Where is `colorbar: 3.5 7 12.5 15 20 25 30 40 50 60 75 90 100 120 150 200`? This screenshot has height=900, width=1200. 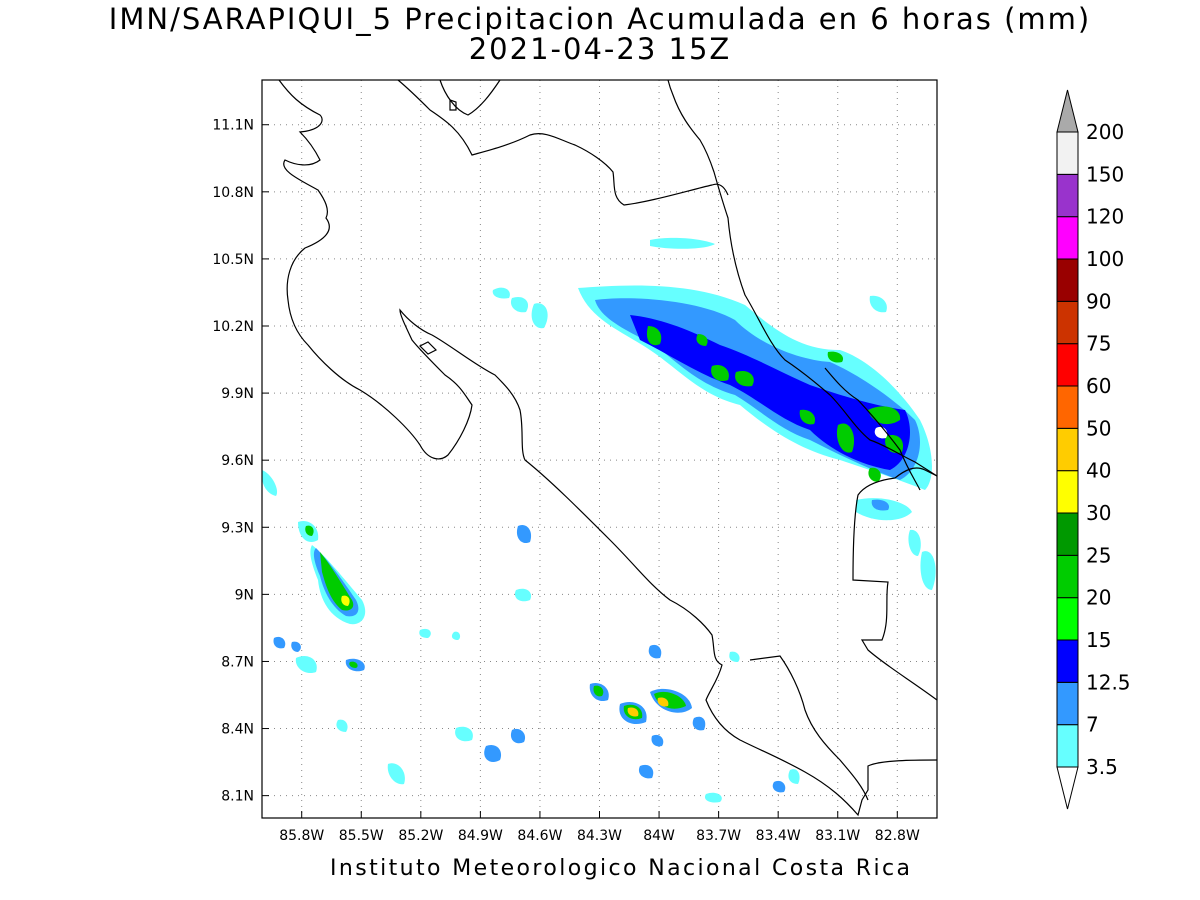 colorbar: 3.5 7 12.5 15 20 25 30 40 50 60 75 90 100 120 150 200 is located at coordinates (1093, 449).